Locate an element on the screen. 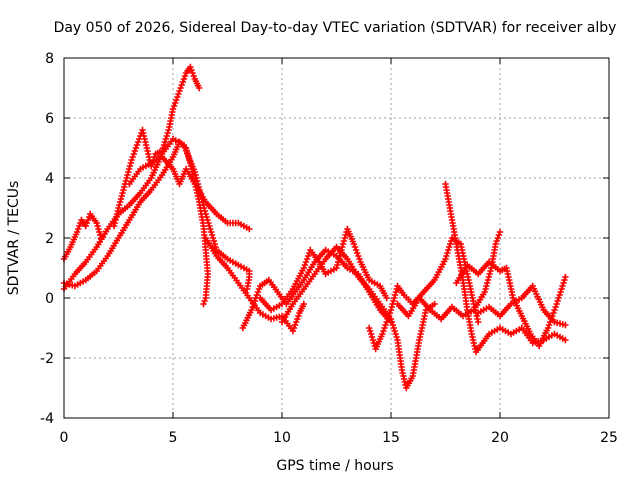 The width and height of the screenshot is (640, 480). y-tick-label: 6 is located at coordinates (49, 119).